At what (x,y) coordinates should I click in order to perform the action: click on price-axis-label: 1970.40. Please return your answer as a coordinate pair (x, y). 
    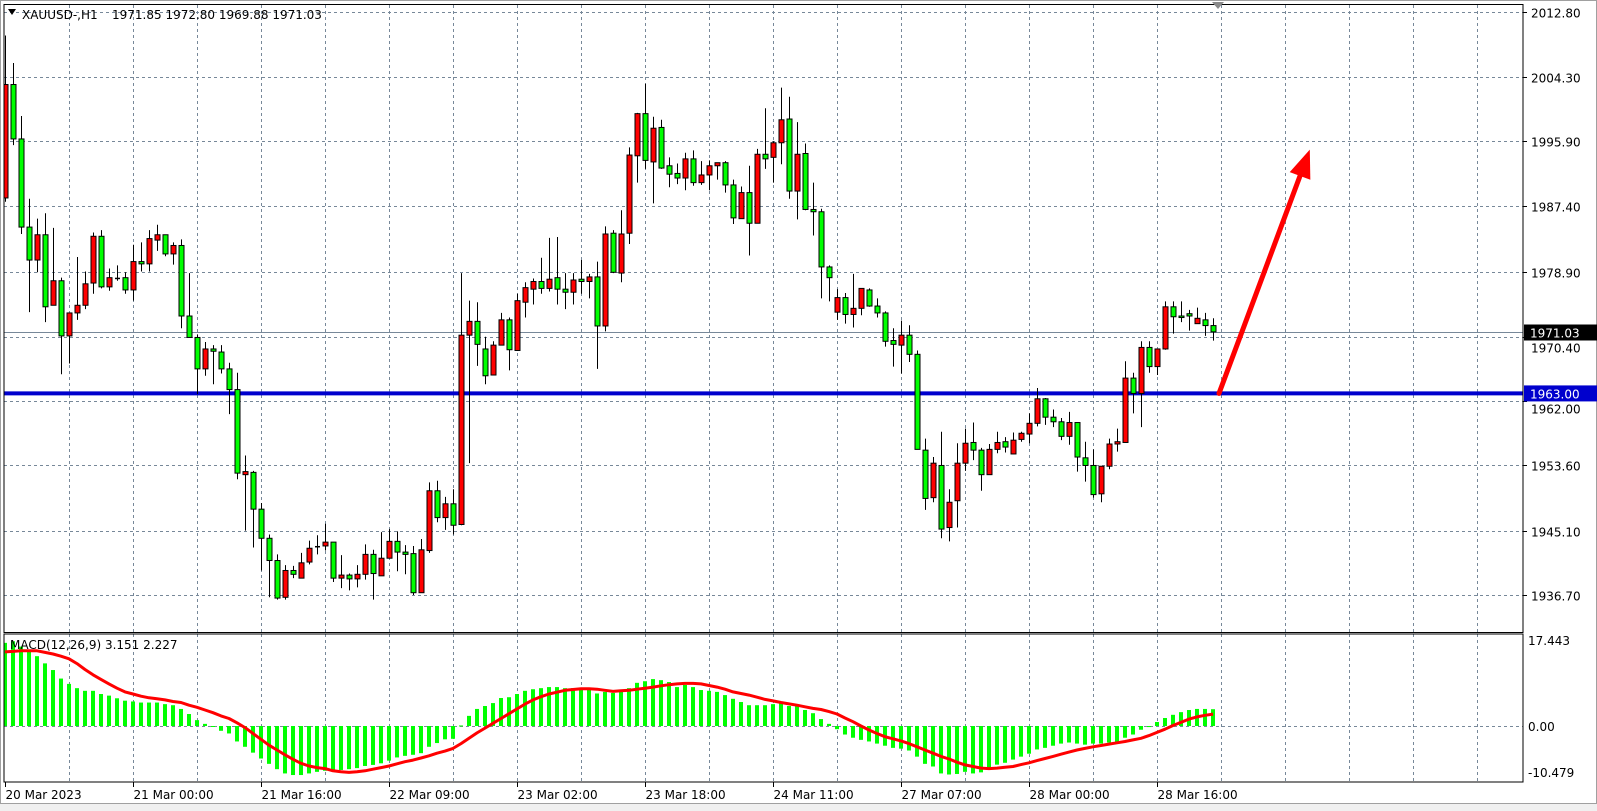
    Looking at the image, I should click on (1556, 349).